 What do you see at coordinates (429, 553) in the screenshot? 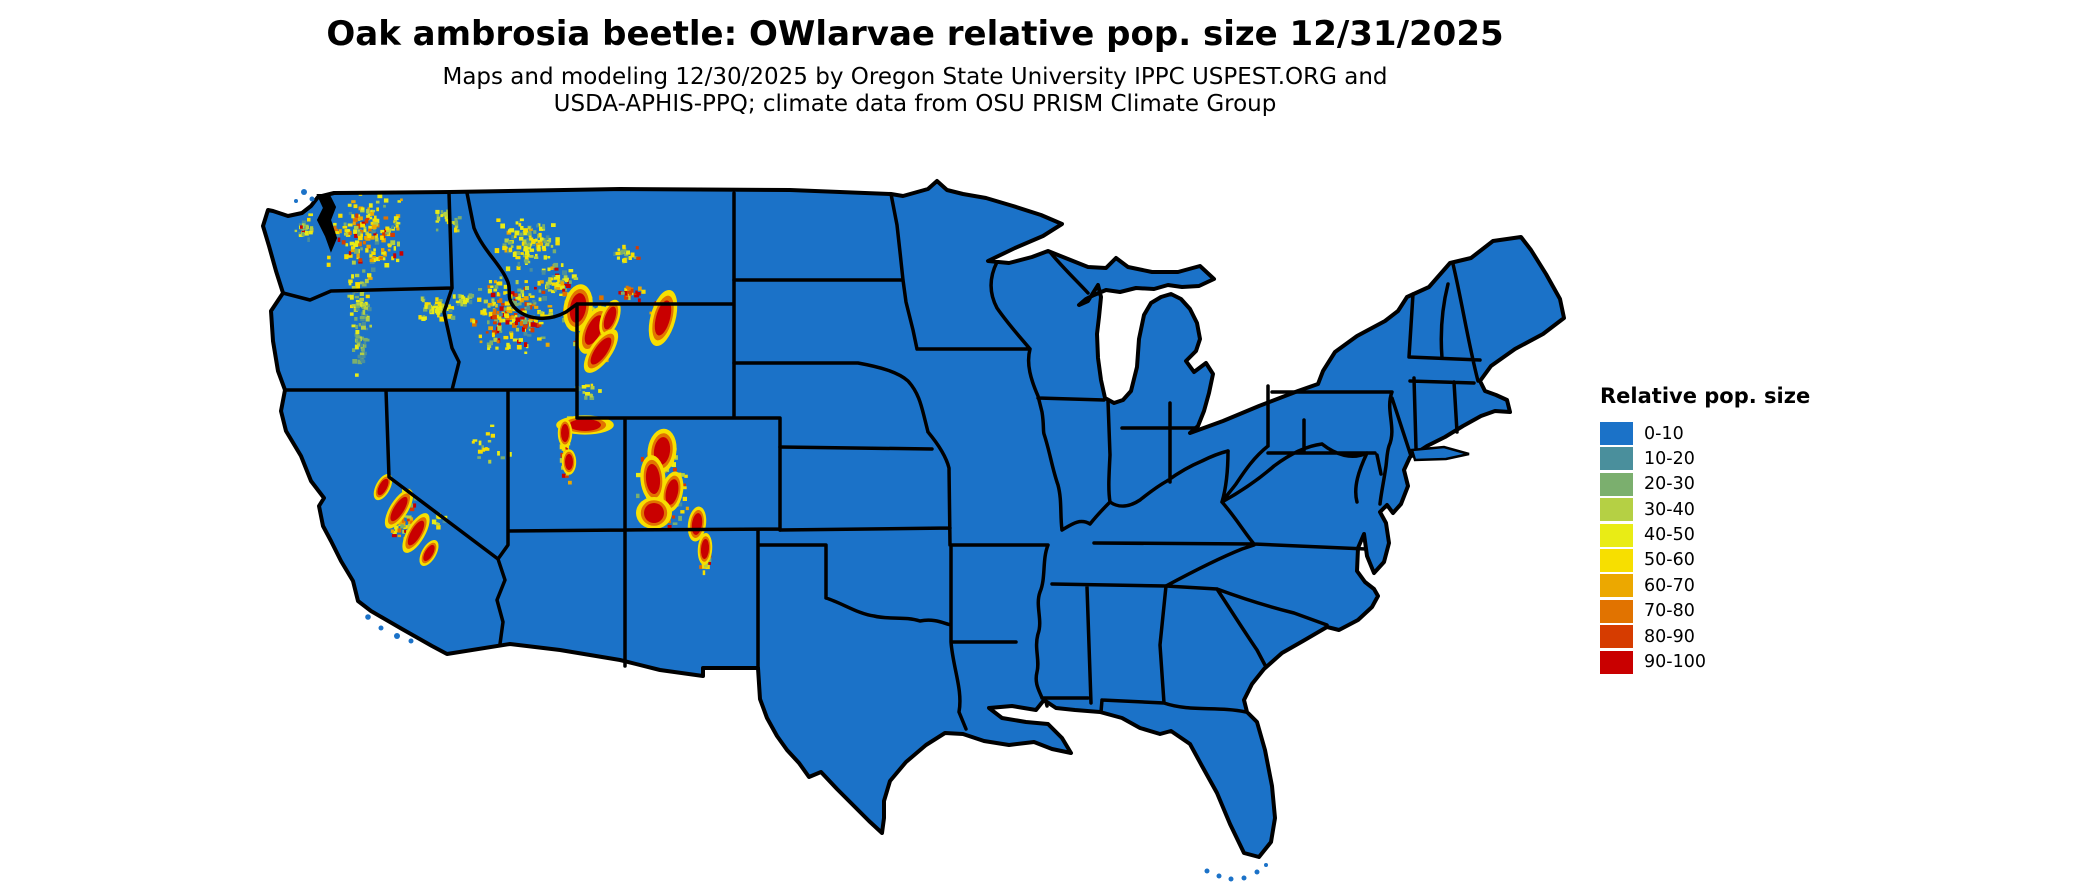
I see `hotspot-blob-sierra-d` at bounding box center [429, 553].